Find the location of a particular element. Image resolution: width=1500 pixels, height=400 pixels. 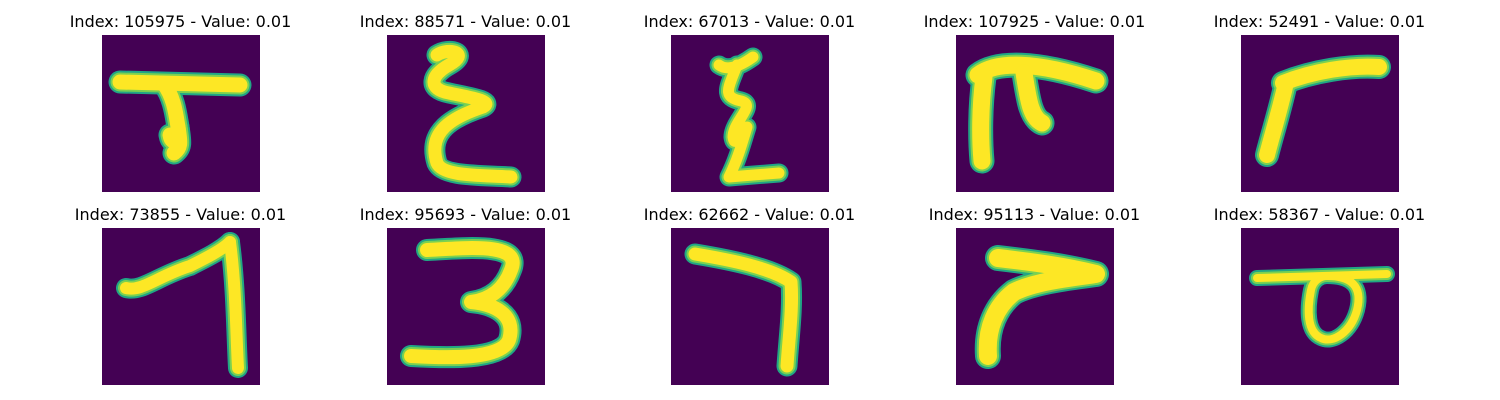

glyph-seven-bent is located at coordinates (743, 310).